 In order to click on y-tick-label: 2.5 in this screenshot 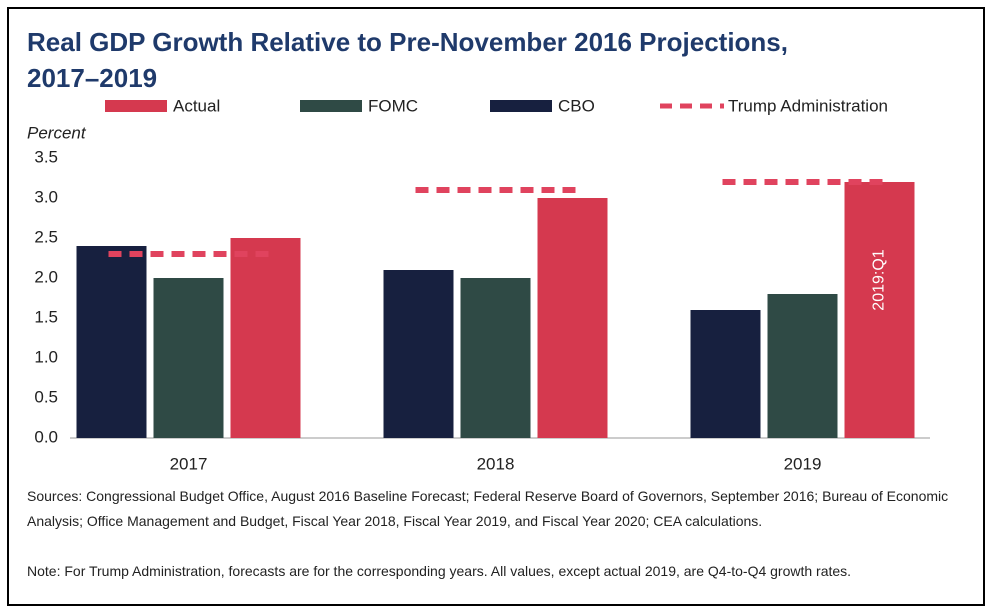, I will do `click(46, 236)`.